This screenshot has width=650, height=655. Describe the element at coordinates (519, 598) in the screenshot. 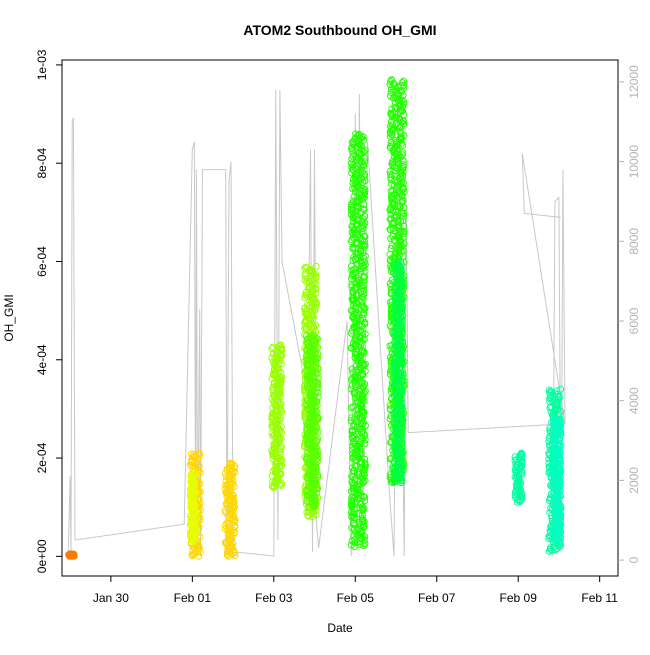

I see `x-tick-label: Feb 09` at that location.